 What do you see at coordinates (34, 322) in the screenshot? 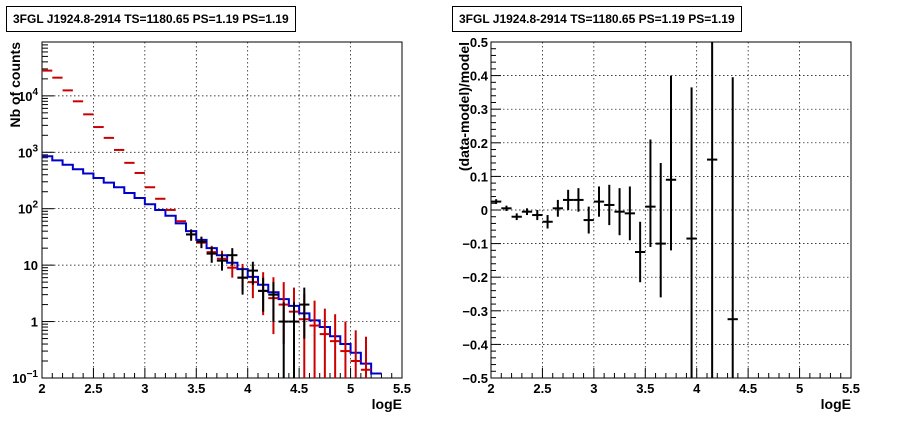
I see `y-tick-label: 1` at bounding box center [34, 322].